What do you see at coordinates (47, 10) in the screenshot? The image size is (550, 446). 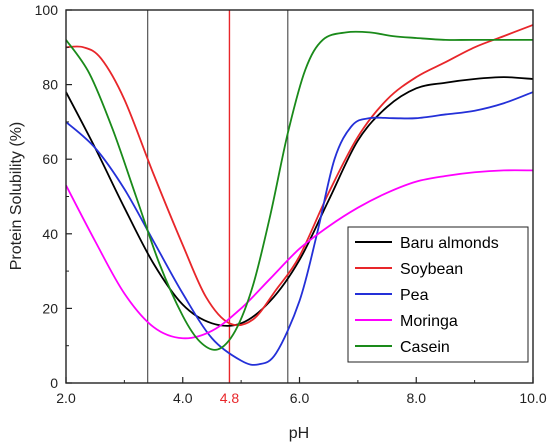 I see `y-tick-label: 100` at bounding box center [47, 10].